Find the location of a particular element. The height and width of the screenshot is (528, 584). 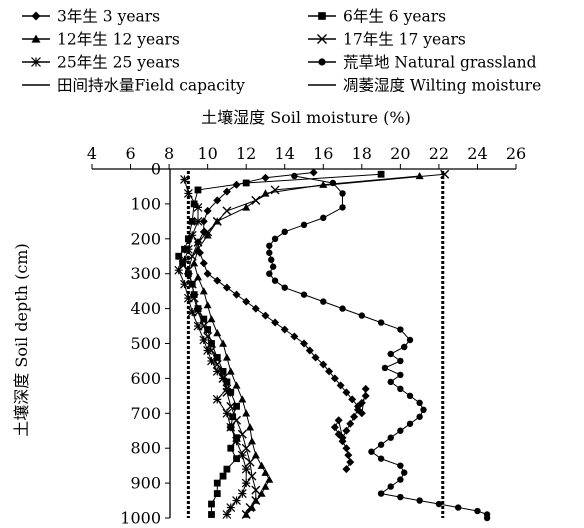

legend-label: 25年生 25 years is located at coordinates (118, 63).